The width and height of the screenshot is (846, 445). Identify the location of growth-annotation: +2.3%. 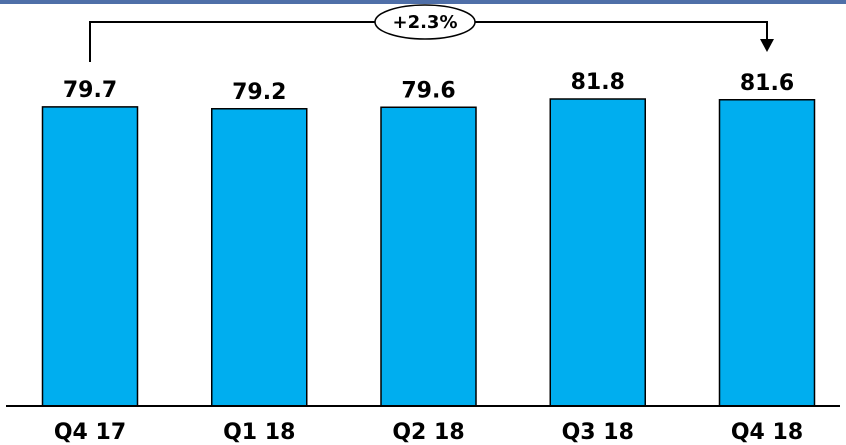
(431, 33).